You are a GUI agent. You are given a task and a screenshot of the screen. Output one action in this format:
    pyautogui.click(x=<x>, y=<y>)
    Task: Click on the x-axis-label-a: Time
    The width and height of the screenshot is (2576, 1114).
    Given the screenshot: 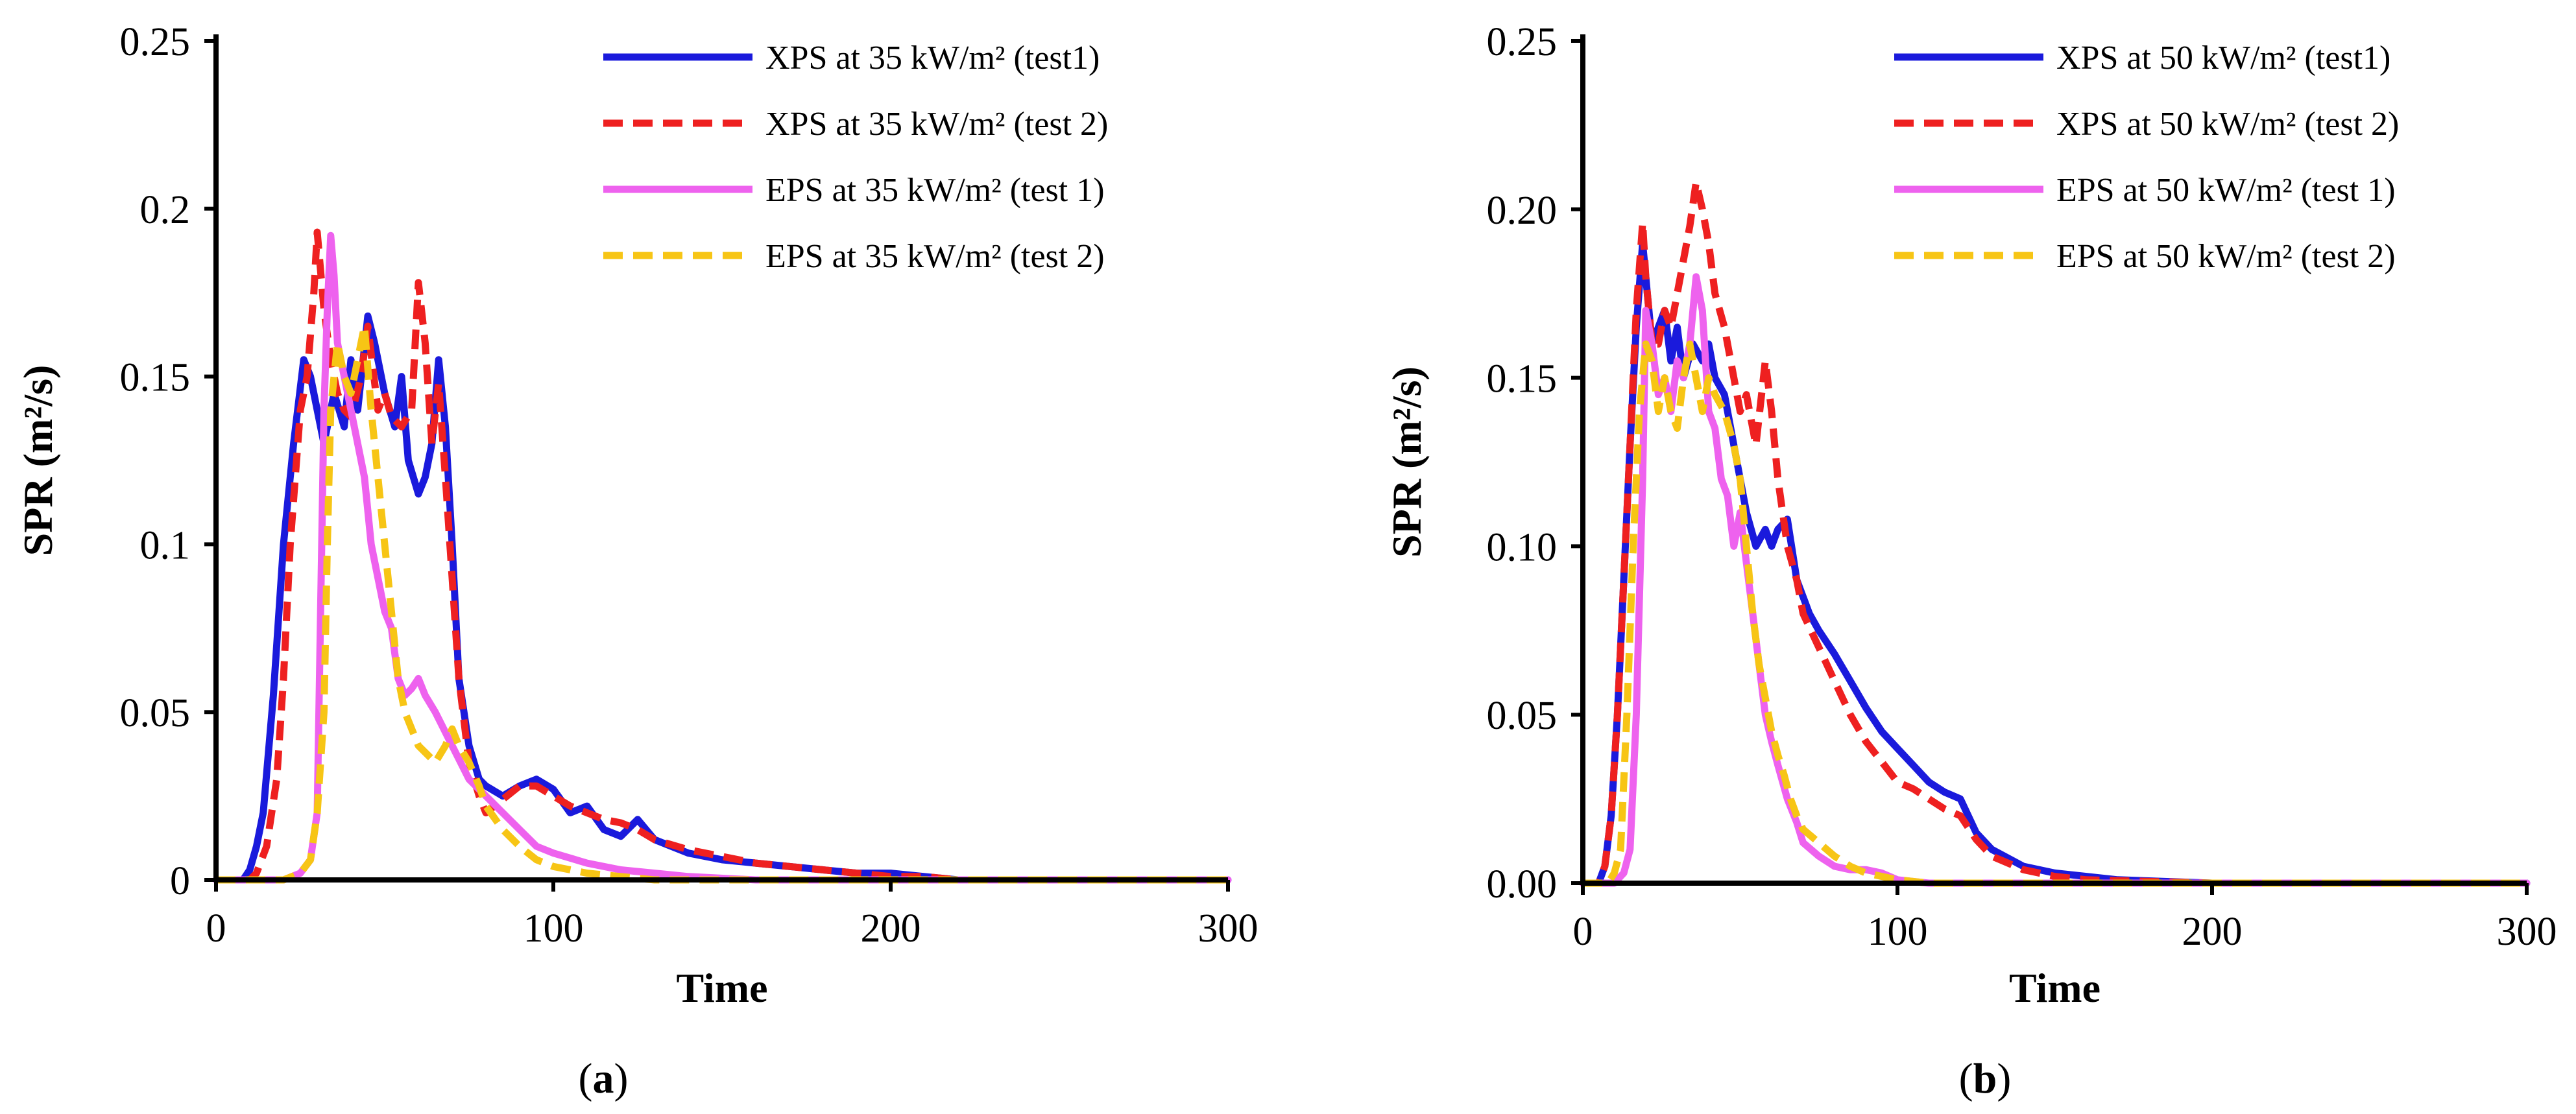 What is the action you would take?
    pyautogui.click(x=721, y=988)
    